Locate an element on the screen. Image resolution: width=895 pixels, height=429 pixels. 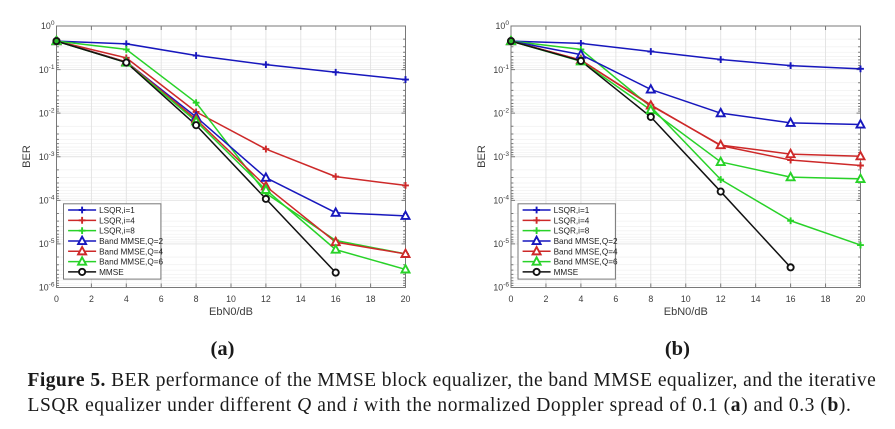
svg-text: (a) is located at coordinates (223, 349).